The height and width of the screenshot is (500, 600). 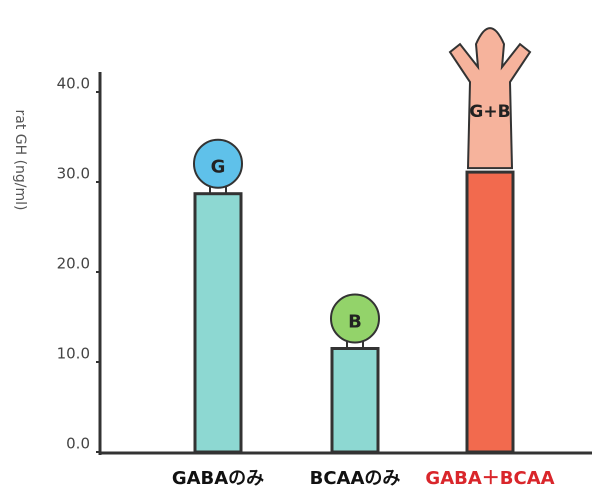 I want to click on y-tick-label: 20.0, so click(x=73, y=264).